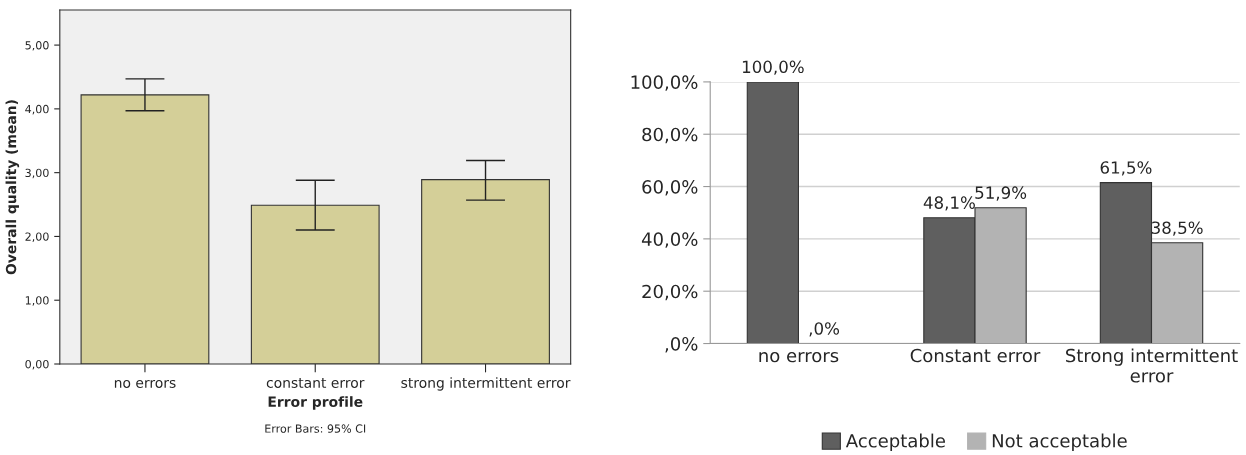 The width and height of the screenshot is (1246, 455). What do you see at coordinates (670, 292) in the screenshot?
I see `y-tick-label: 20,0%` at bounding box center [670, 292].